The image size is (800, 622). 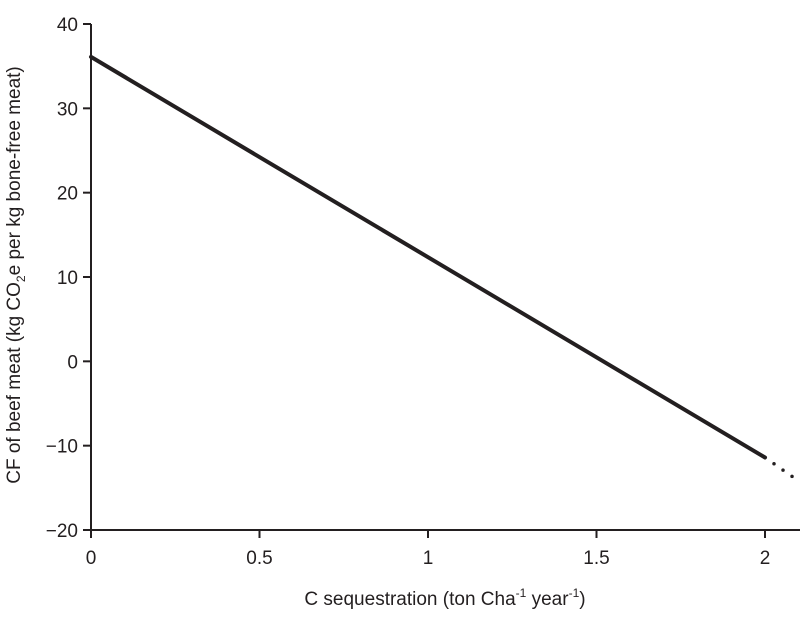 What do you see at coordinates (14, 383) in the screenshot?
I see `y-title-text: CF of beef meat (kg CO` at bounding box center [14, 383].